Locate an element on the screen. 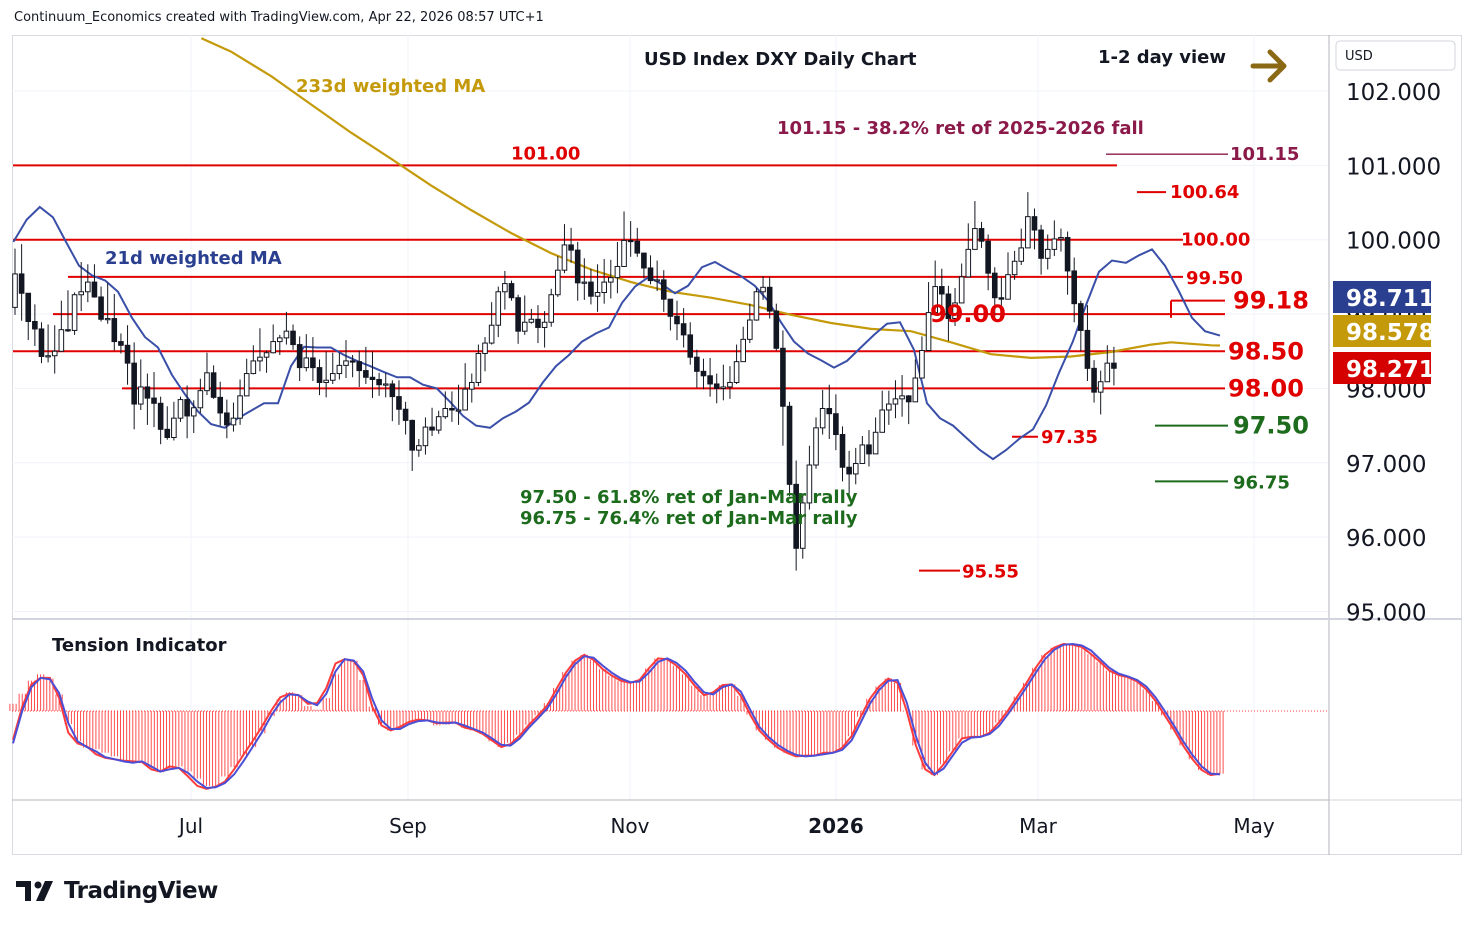 The image size is (1474, 930). y-tick-label: 102.000 is located at coordinates (1393, 93).